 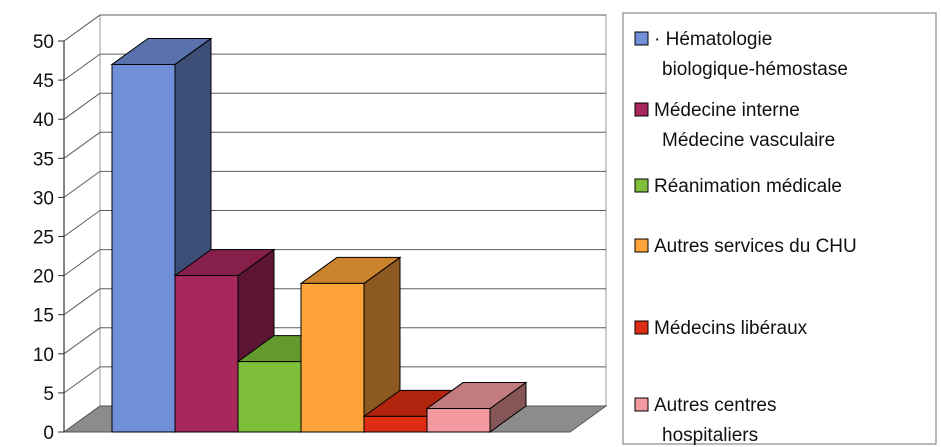 I want to click on y-tick-label: 0, so click(x=48, y=433).